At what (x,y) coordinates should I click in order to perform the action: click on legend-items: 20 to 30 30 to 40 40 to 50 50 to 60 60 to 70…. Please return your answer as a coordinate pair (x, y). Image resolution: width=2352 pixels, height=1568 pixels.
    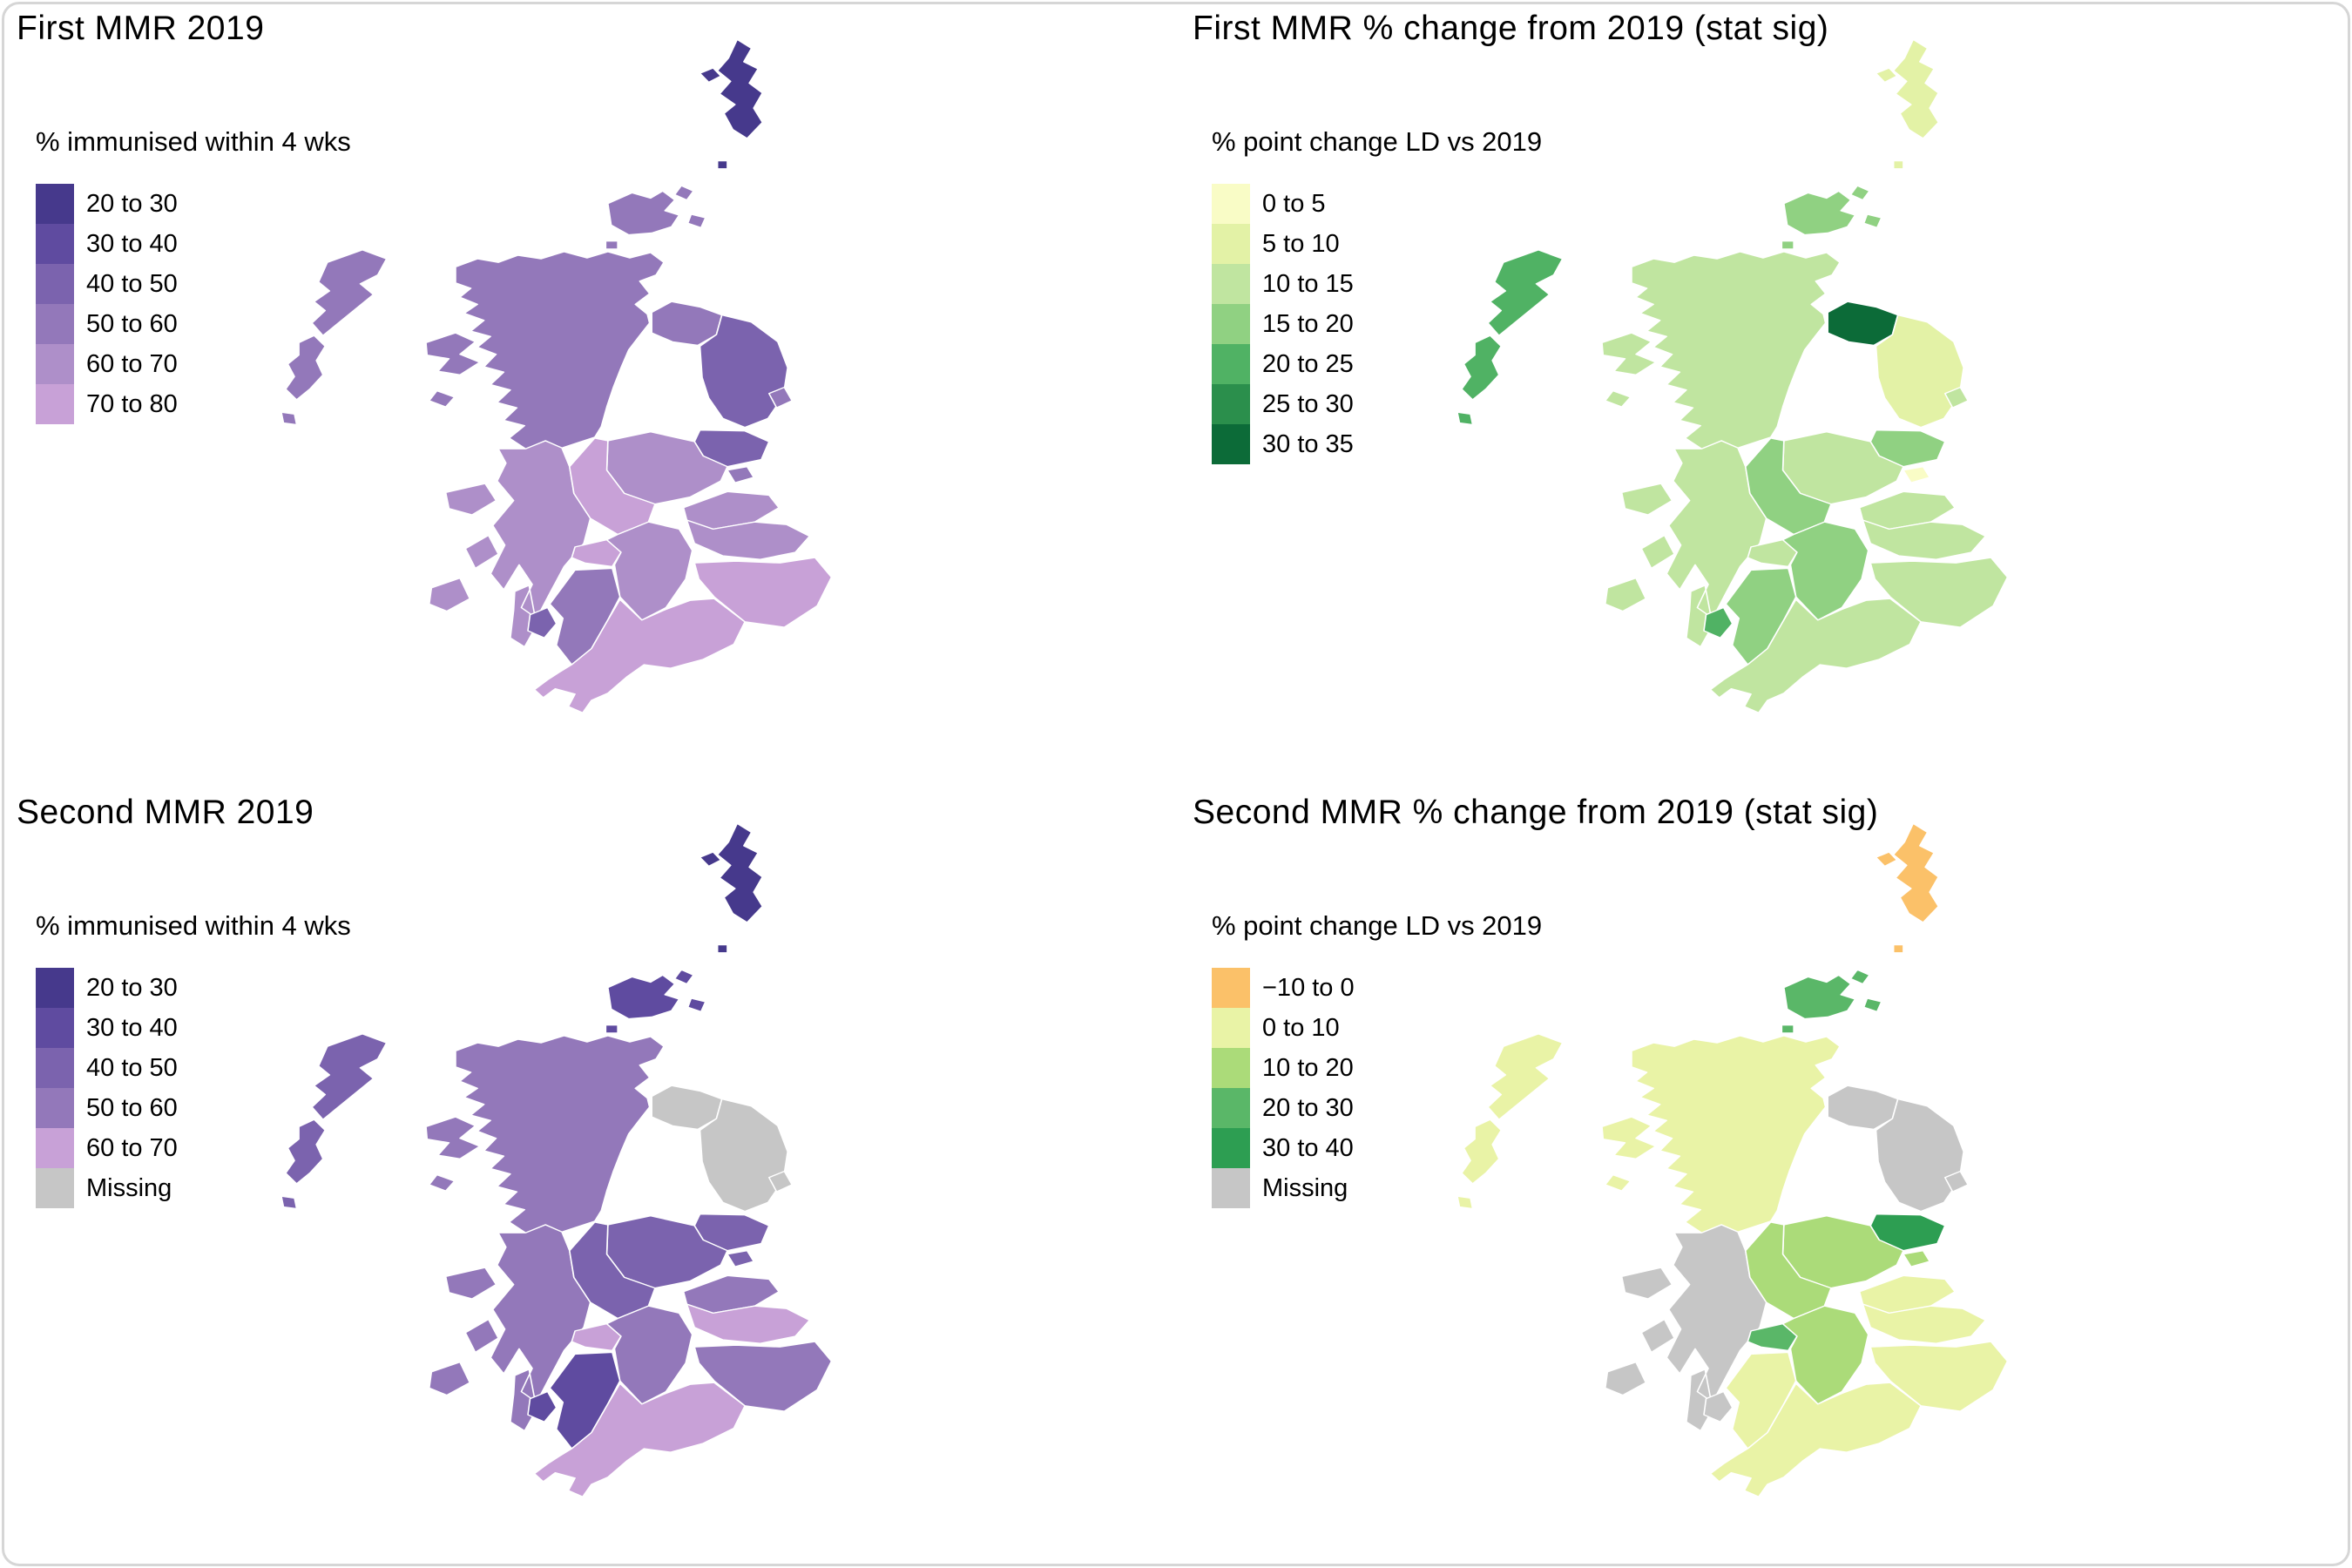
    Looking at the image, I should click on (193, 1088).